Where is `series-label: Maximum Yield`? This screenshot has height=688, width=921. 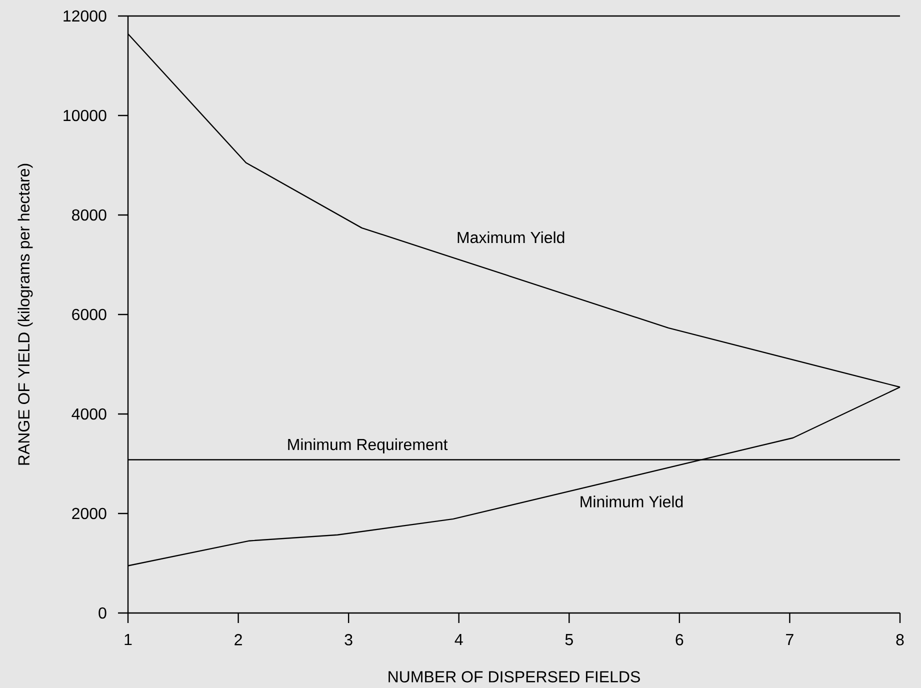
series-label: Maximum Yield is located at coordinates (511, 237).